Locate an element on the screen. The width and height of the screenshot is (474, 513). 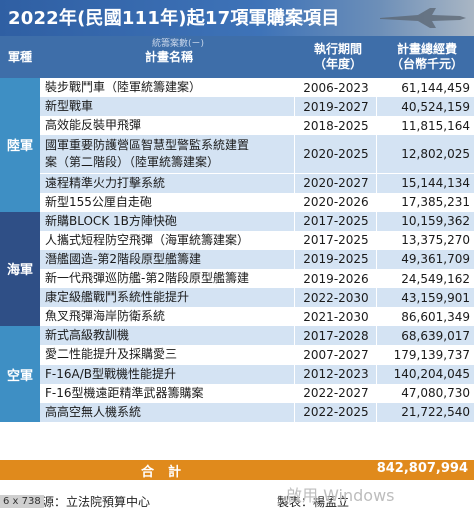
project-budget: 15,144,134 is located at coordinates (435, 183).